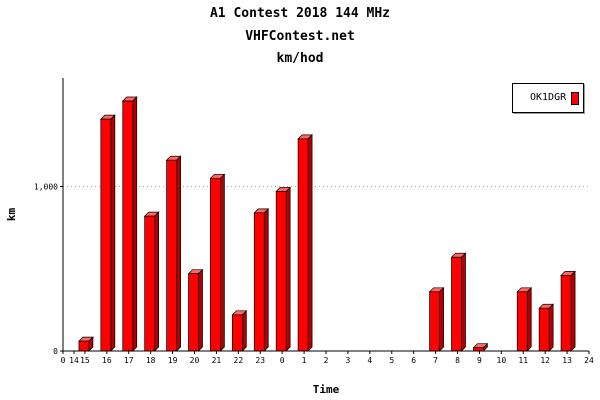 The image size is (600, 400). I want to click on x-tick-label: 1, so click(304, 360).